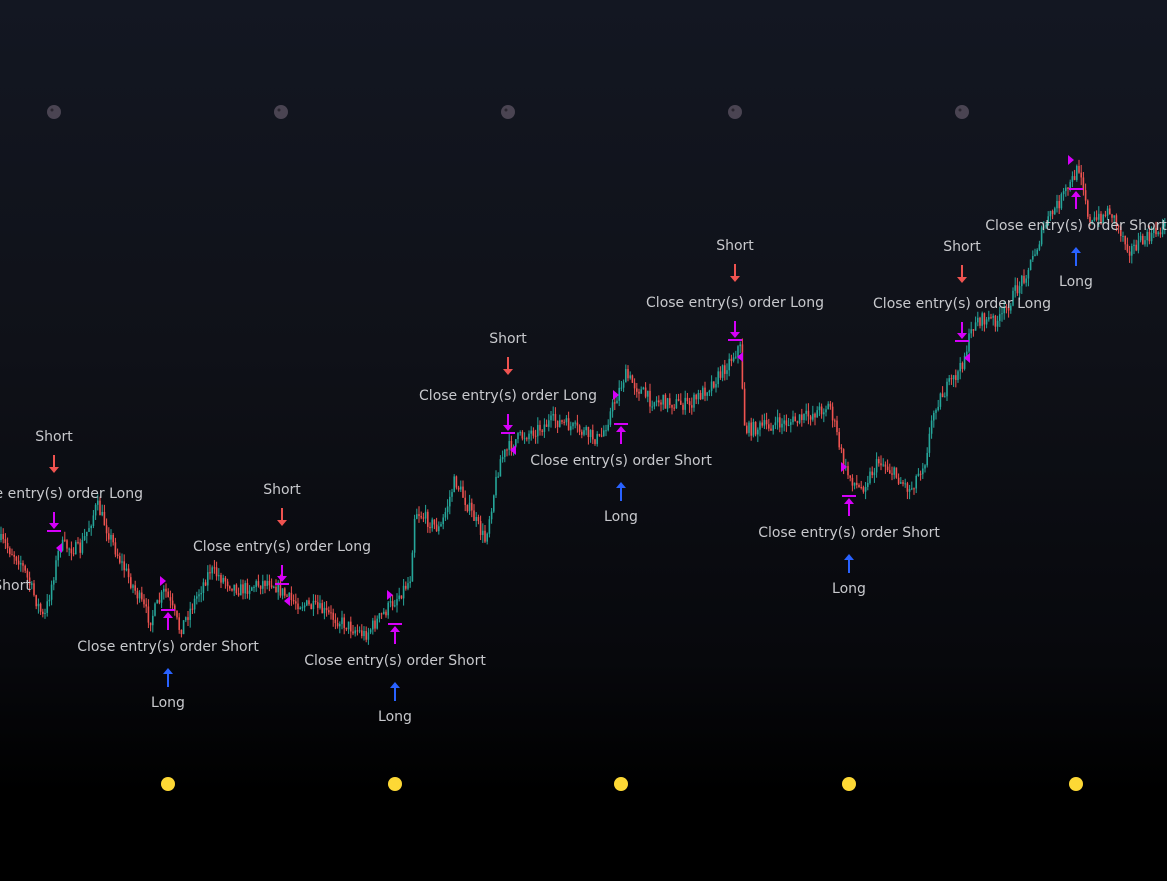  I want to click on exit-arrow-up-icon-head, so click(395, 629).